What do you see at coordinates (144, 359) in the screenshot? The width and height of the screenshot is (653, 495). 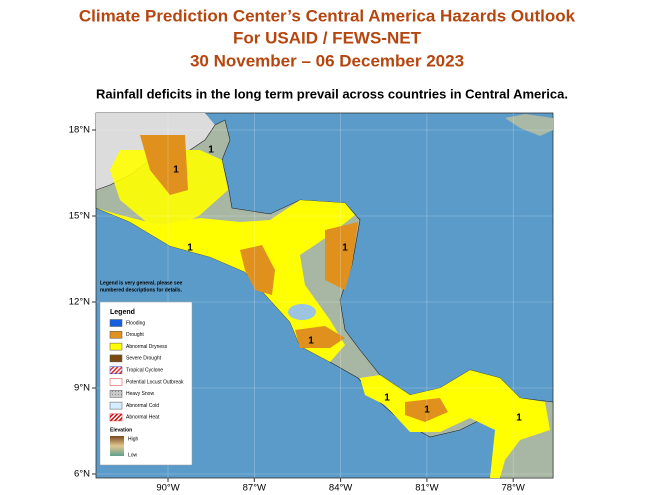 I see `legend-label: Severe Drought` at bounding box center [144, 359].